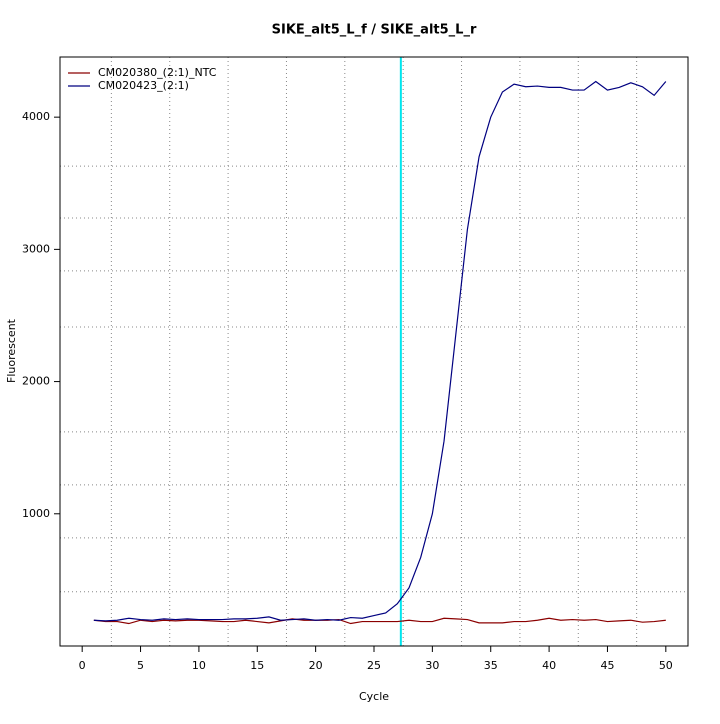 This screenshot has width=720, height=724. Describe the element at coordinates (143, 85) in the screenshot. I see `legend-label: CM020423_(2:1)` at that location.